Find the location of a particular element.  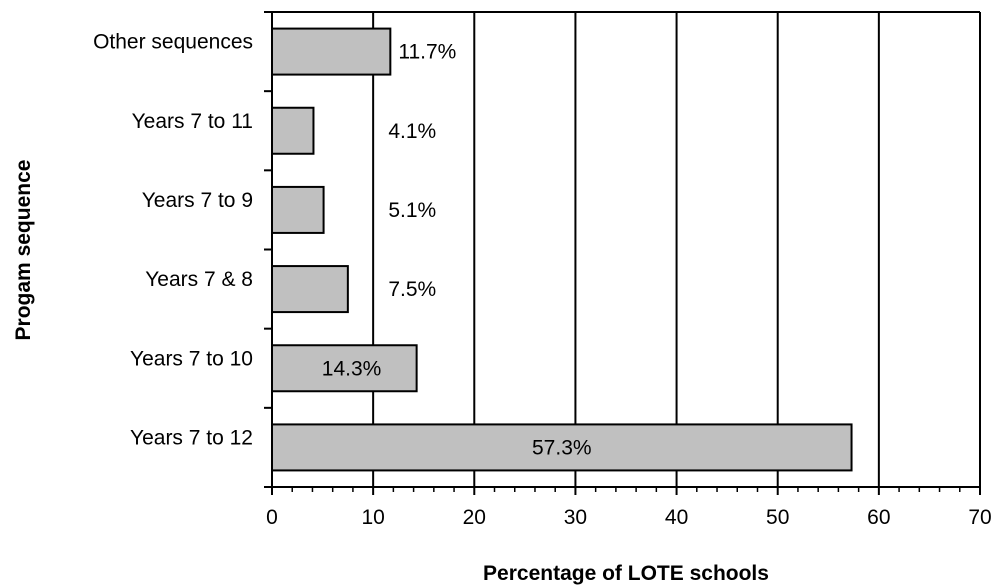

x-tick-label-60: 60 is located at coordinates (878, 517).